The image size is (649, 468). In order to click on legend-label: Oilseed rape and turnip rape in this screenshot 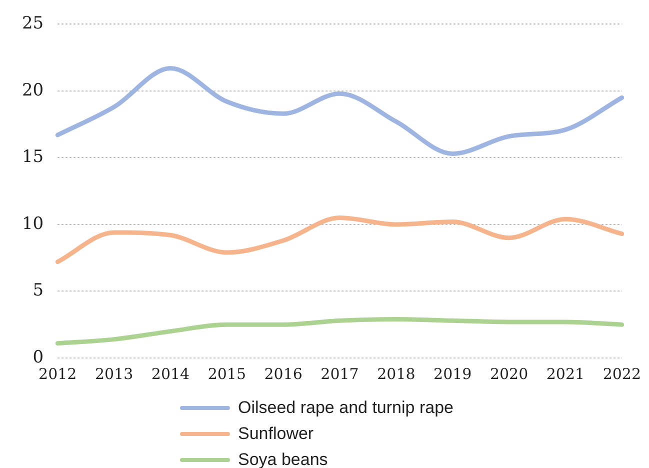, I will do `click(346, 408)`.